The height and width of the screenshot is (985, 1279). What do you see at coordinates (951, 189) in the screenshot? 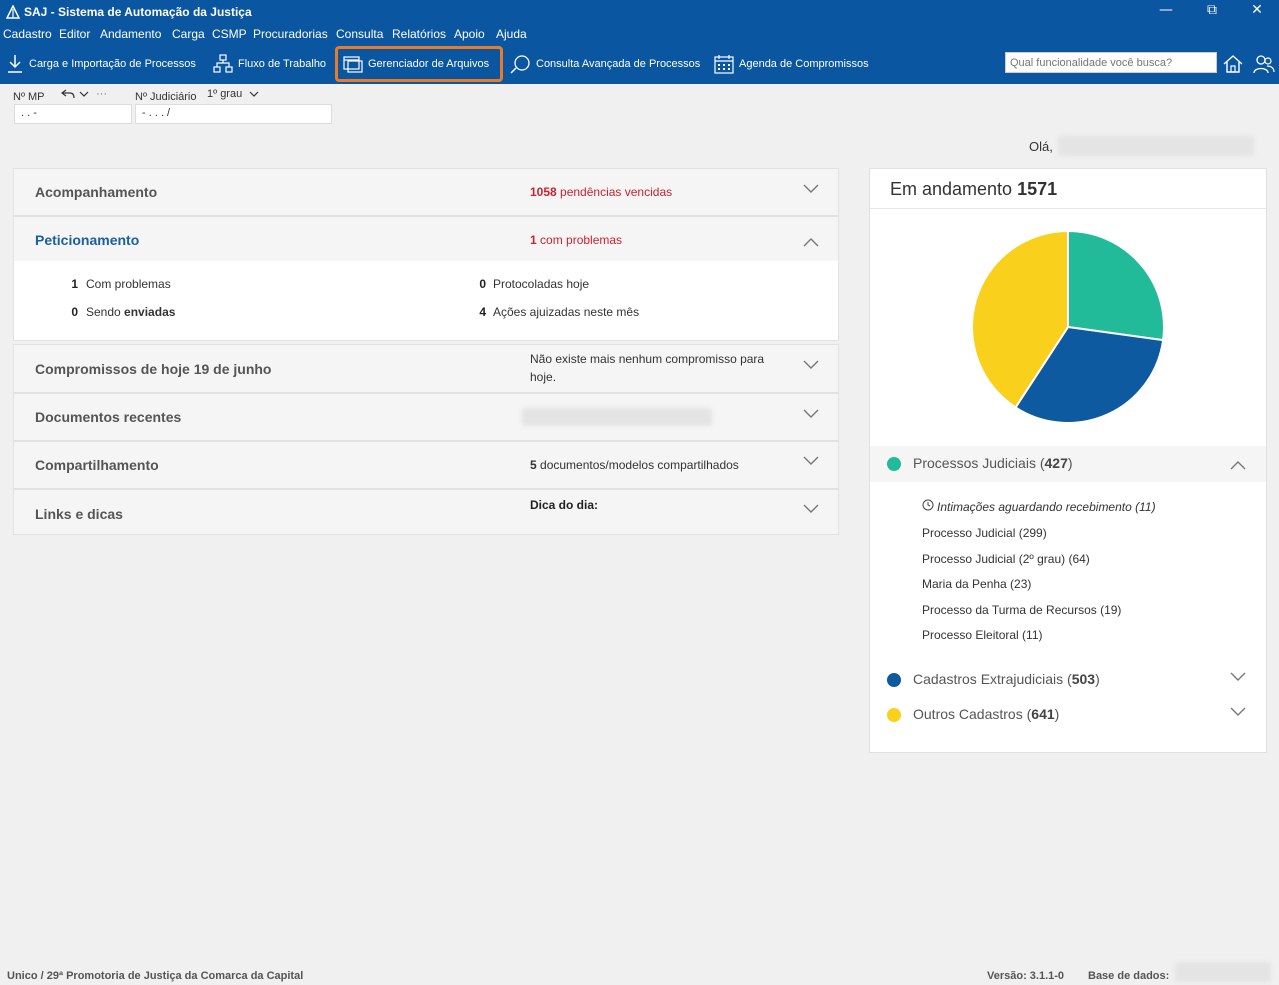
I see `card-title-text: Em andamento` at bounding box center [951, 189].